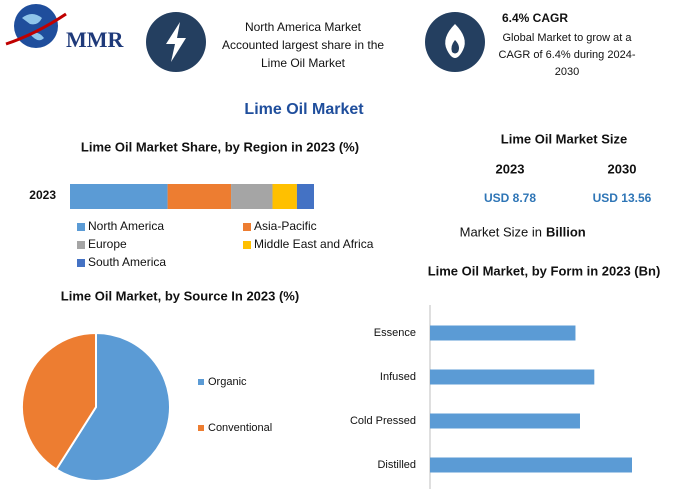  What do you see at coordinates (176, 42) in the screenshot?
I see `bolt-icon` at bounding box center [176, 42].